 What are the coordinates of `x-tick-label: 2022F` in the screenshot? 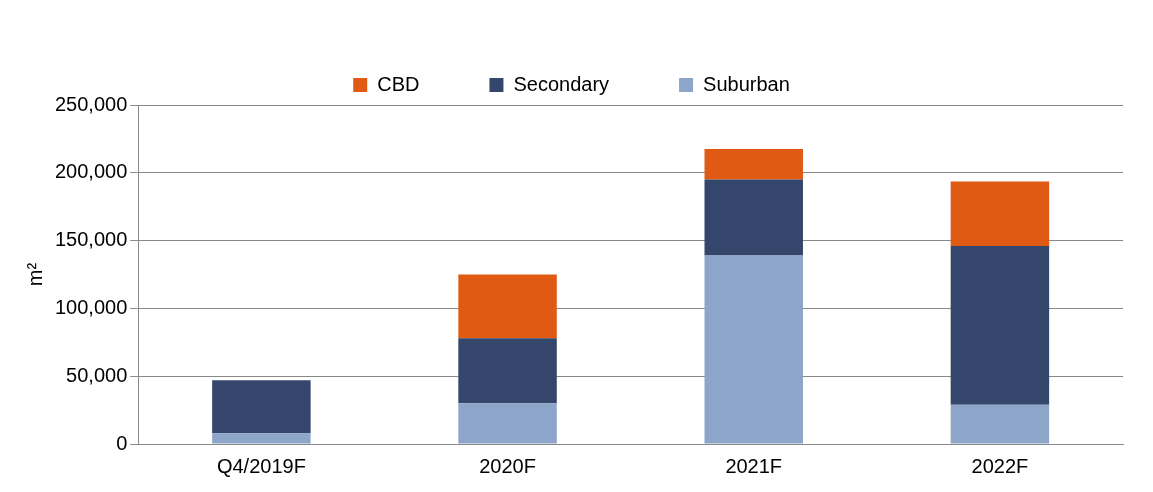 It's located at (1000, 465).